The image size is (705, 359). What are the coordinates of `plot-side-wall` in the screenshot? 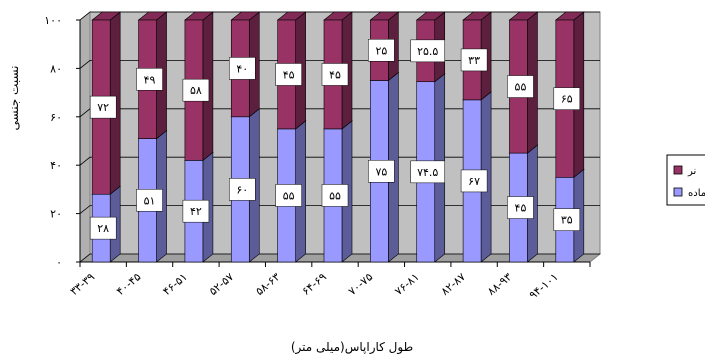 It's located at (85, 137).